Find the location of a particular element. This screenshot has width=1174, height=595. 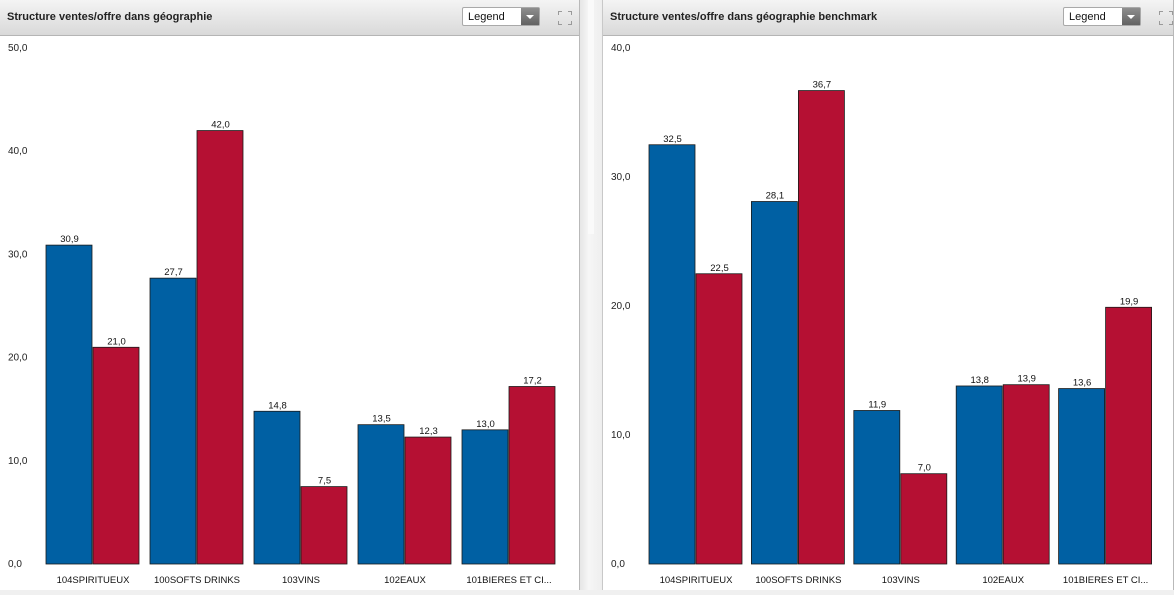

panel-divider is located at coordinates (591, 295).